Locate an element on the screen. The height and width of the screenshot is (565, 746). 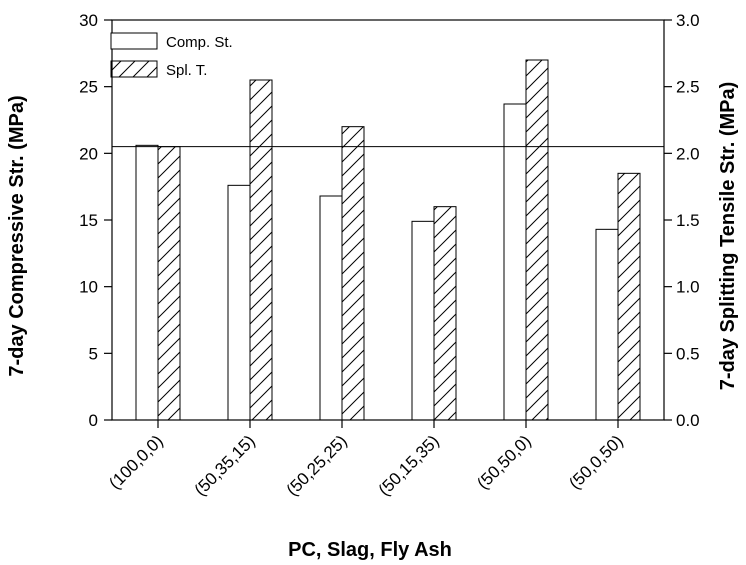
y-tick-label: 30 is located at coordinates (88, 20).